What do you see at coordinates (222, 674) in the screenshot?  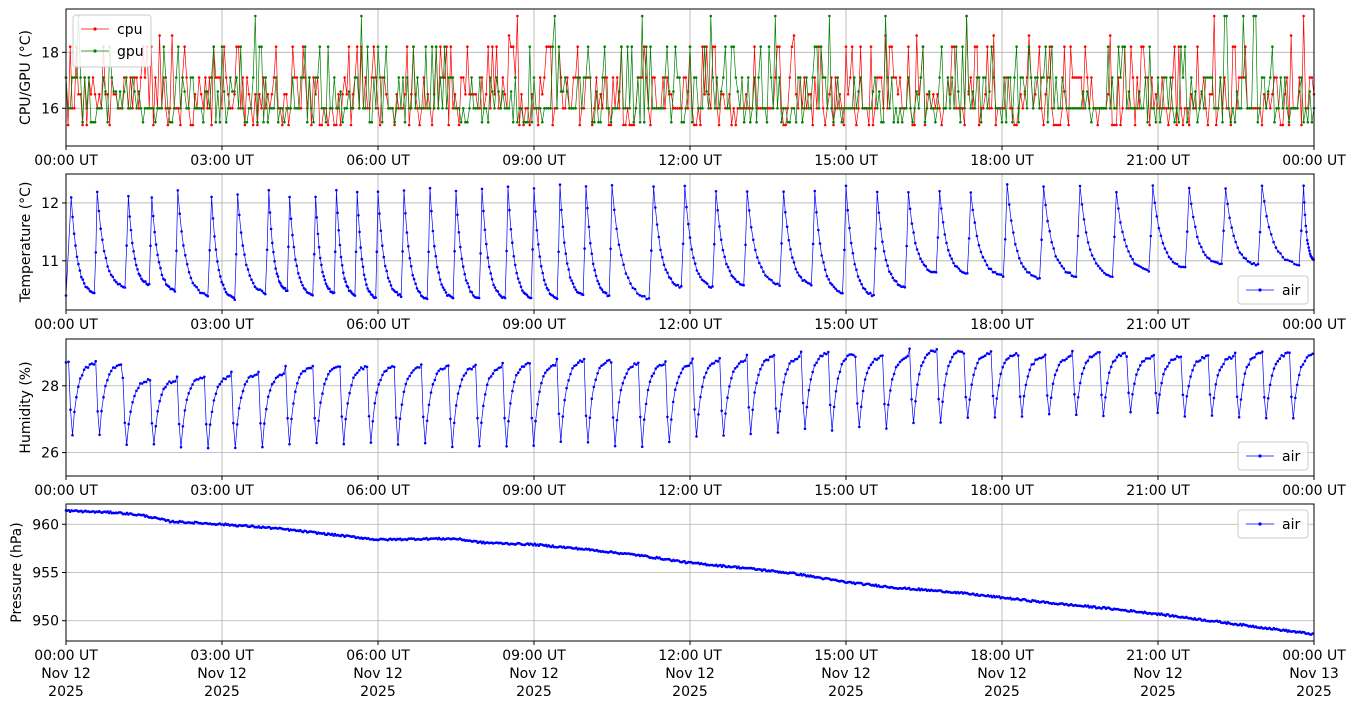 I see `x-tick-date: Nov 12` at bounding box center [222, 674].